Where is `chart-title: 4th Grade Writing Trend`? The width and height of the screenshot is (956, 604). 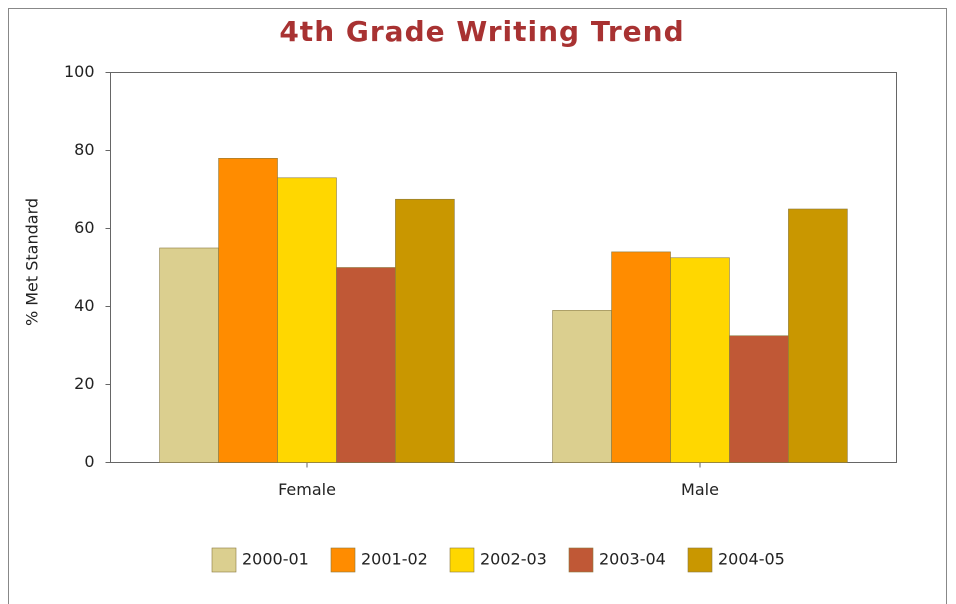
chart-title: 4th Grade Writing Trend is located at coordinates (481, 31).